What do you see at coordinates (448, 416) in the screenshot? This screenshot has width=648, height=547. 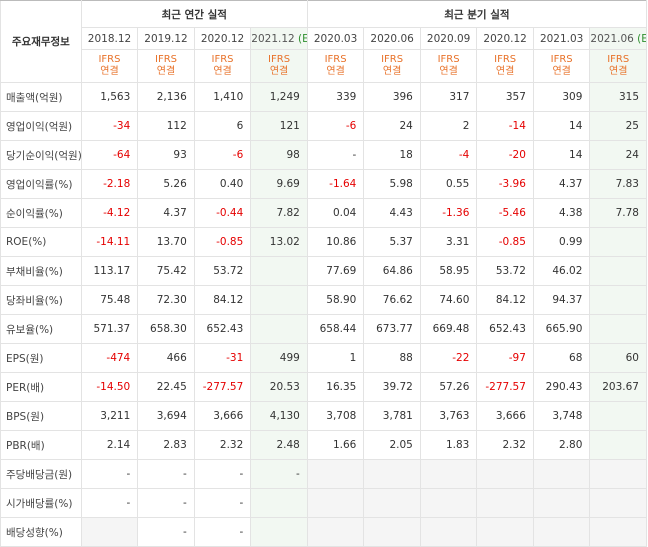 I see `table-cell: 3,763` at bounding box center [448, 416].